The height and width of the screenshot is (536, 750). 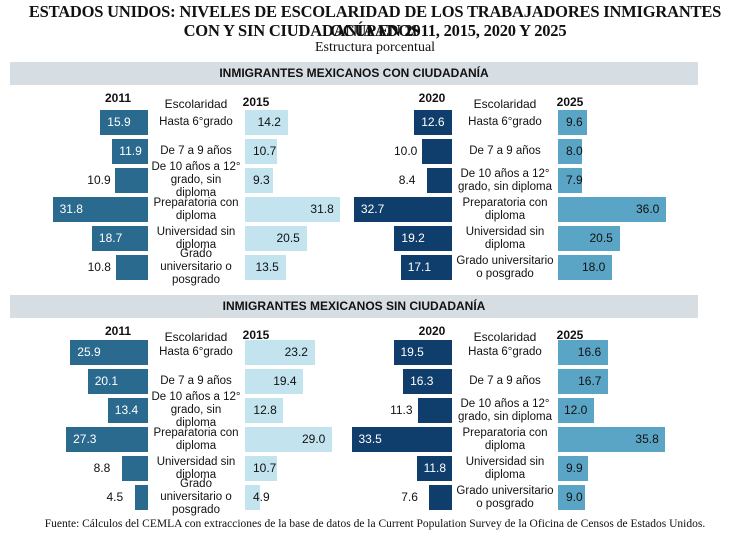 What do you see at coordinates (419, 267) in the screenshot?
I see `data-label-2020: 17.1` at bounding box center [419, 267].